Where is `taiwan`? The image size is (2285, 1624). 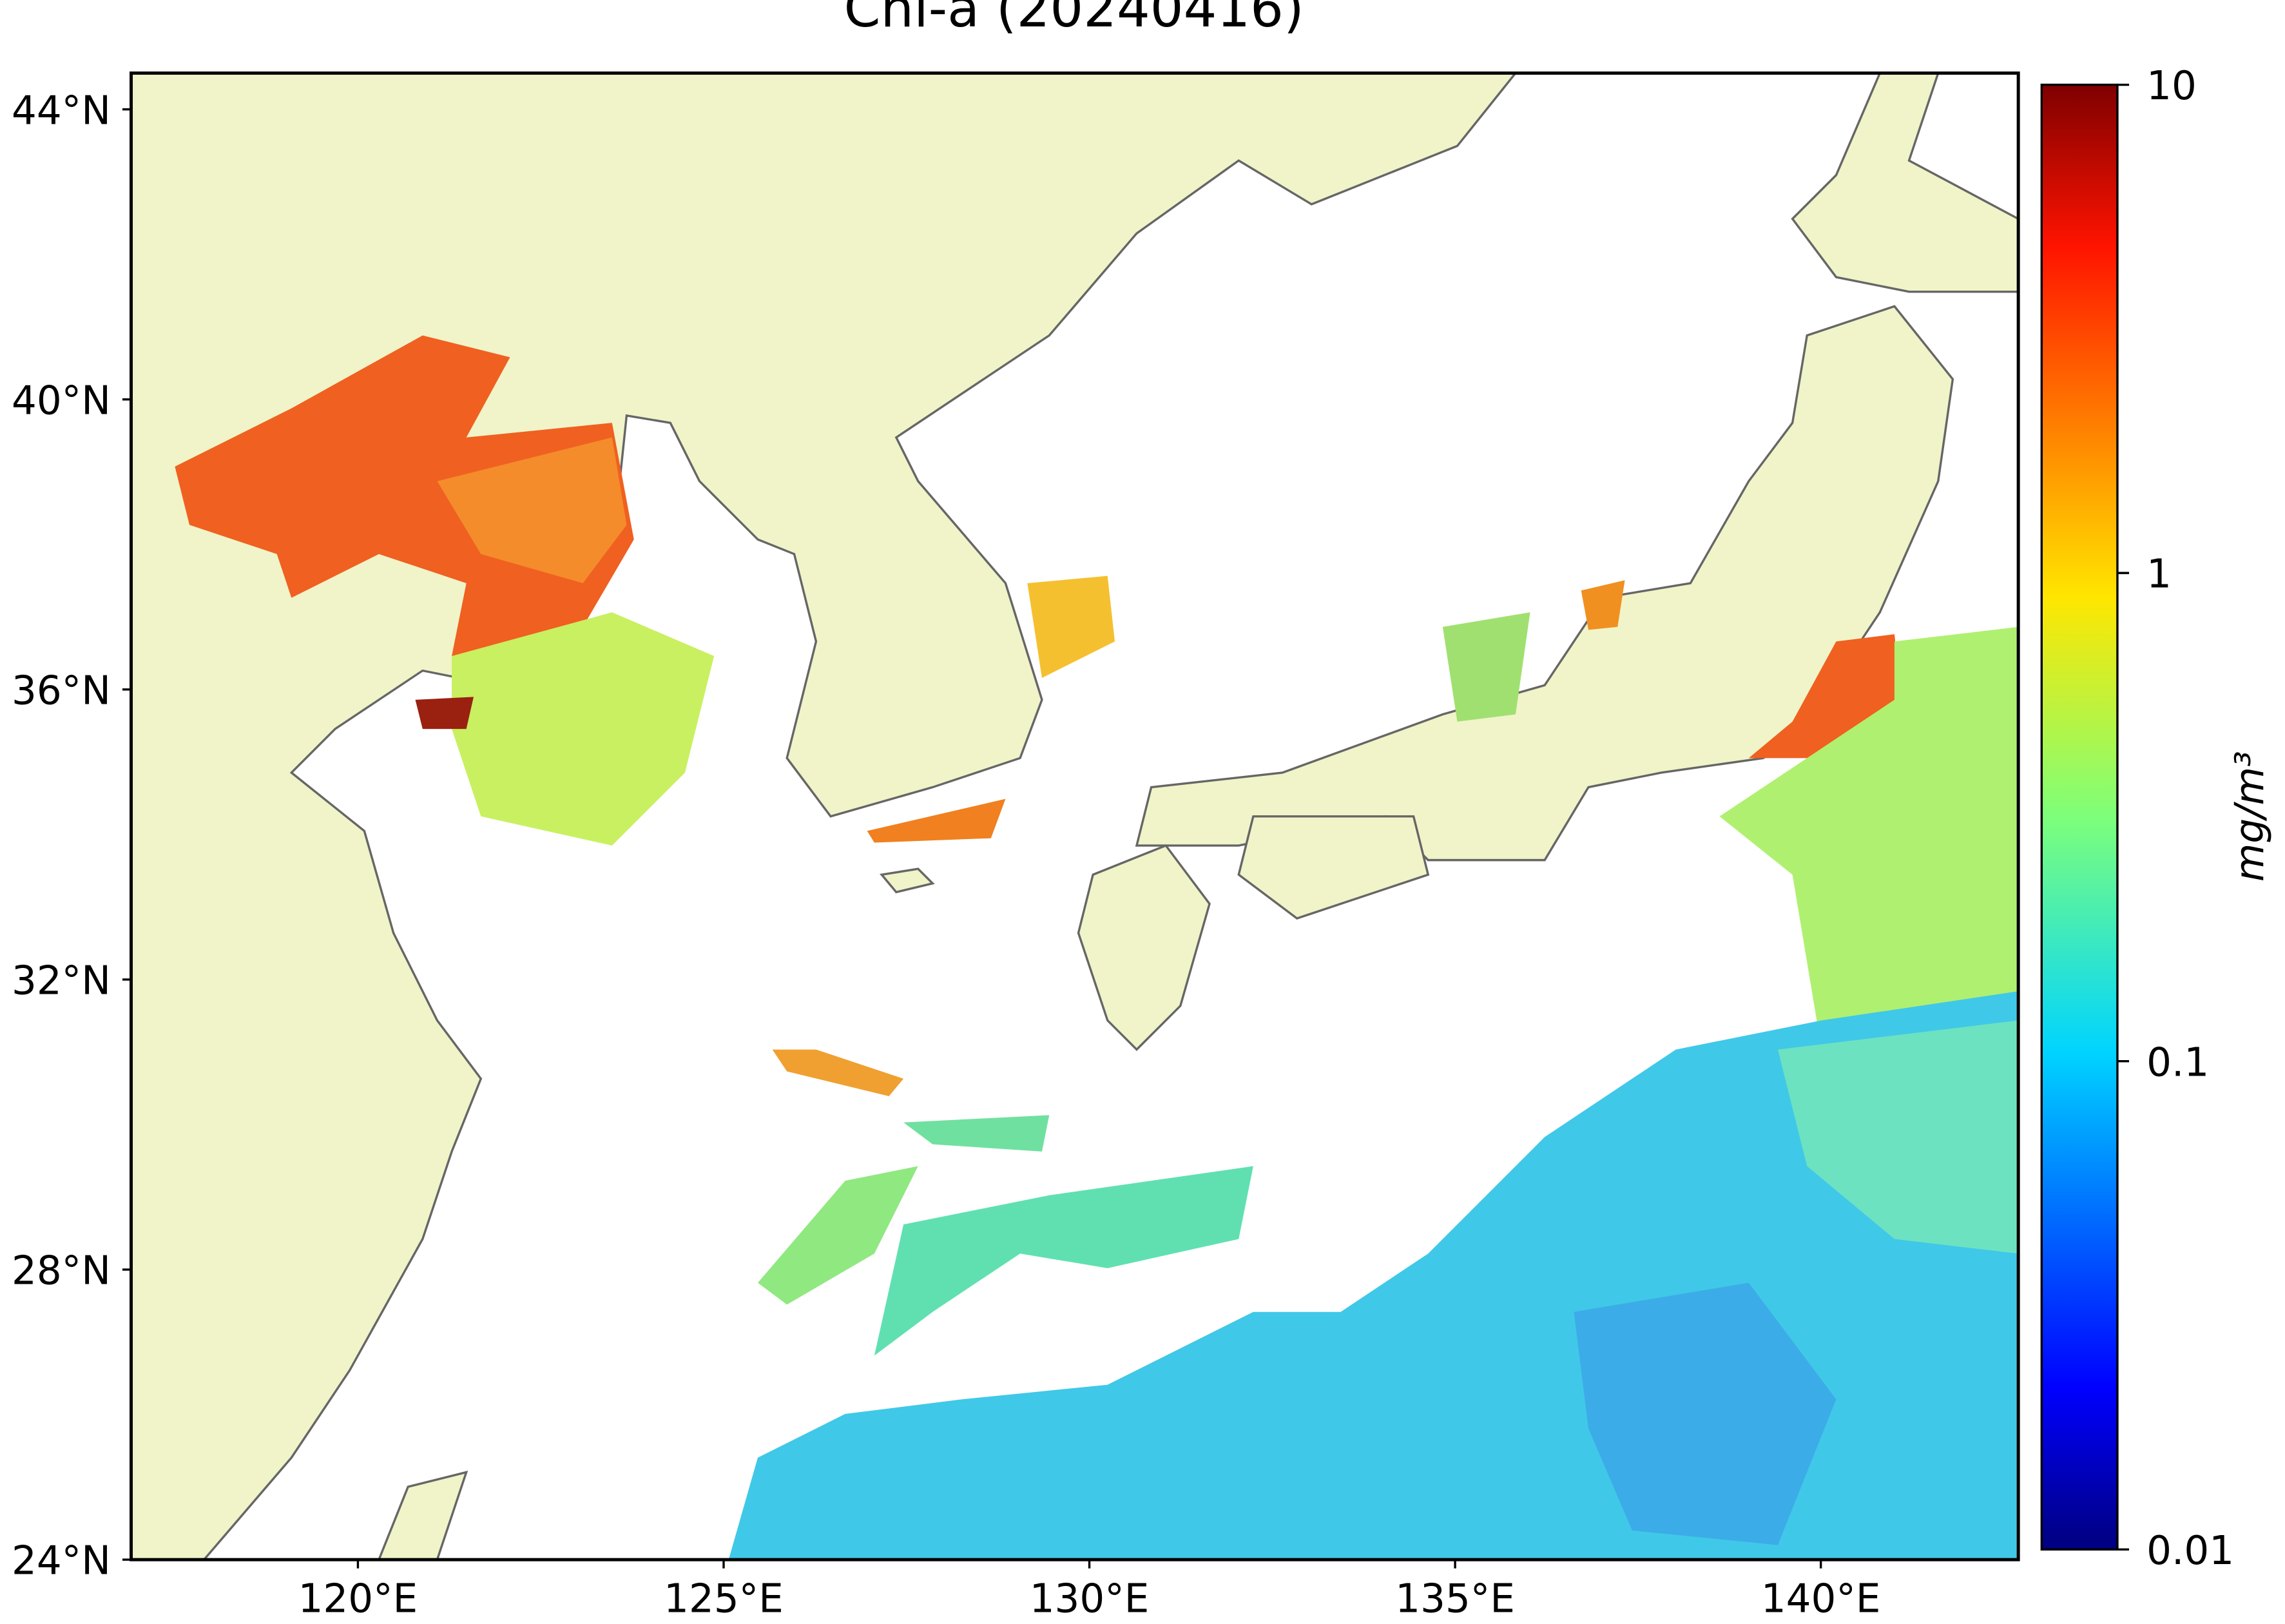 taiwan is located at coordinates (423, 1516).